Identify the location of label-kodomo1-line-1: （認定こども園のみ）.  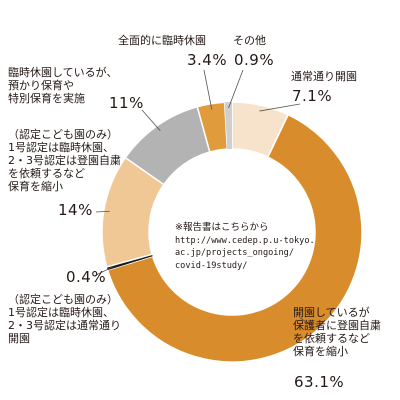
(63, 299).